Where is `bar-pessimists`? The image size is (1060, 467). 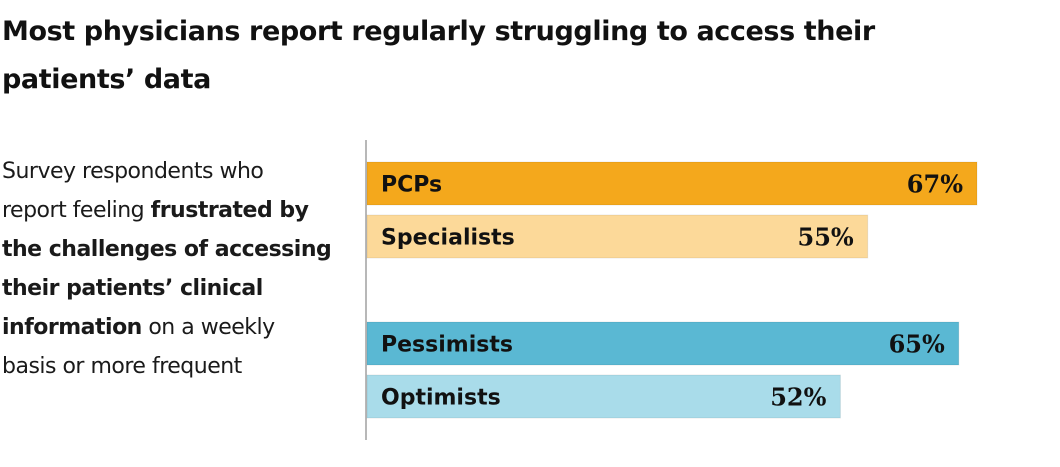
bar-pessimists is located at coordinates (663, 343).